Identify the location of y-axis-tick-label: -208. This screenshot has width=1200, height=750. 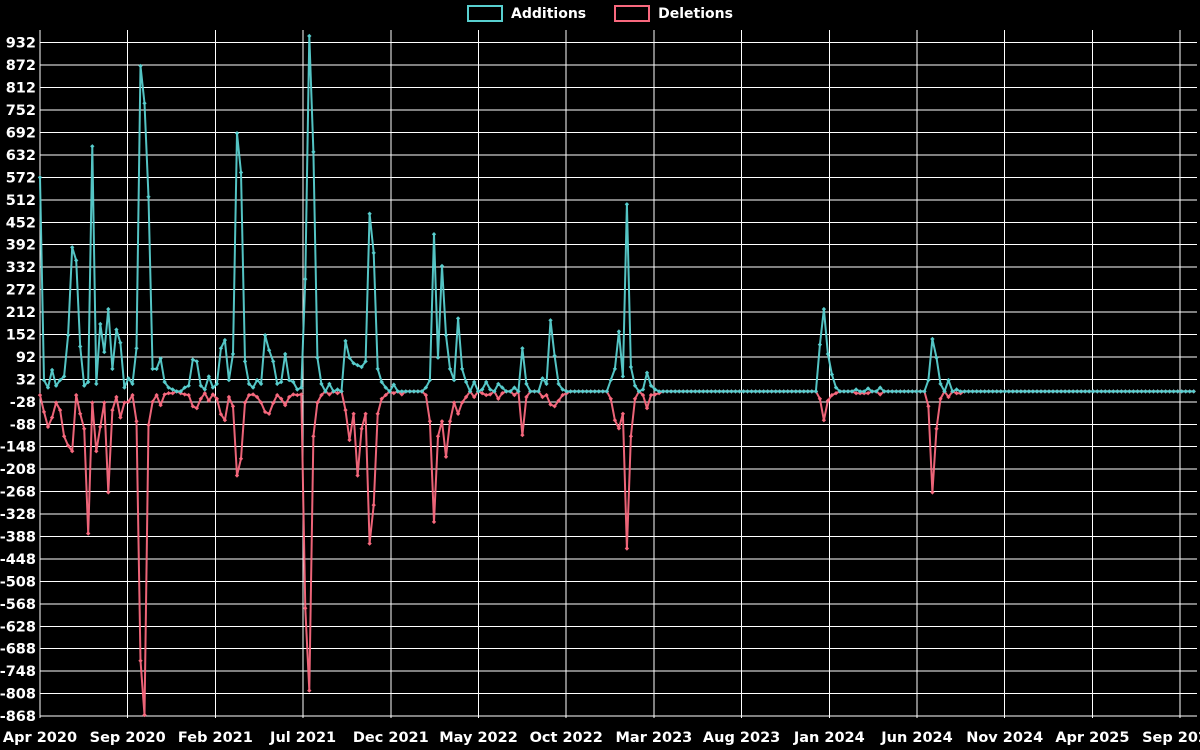
(18, 470).